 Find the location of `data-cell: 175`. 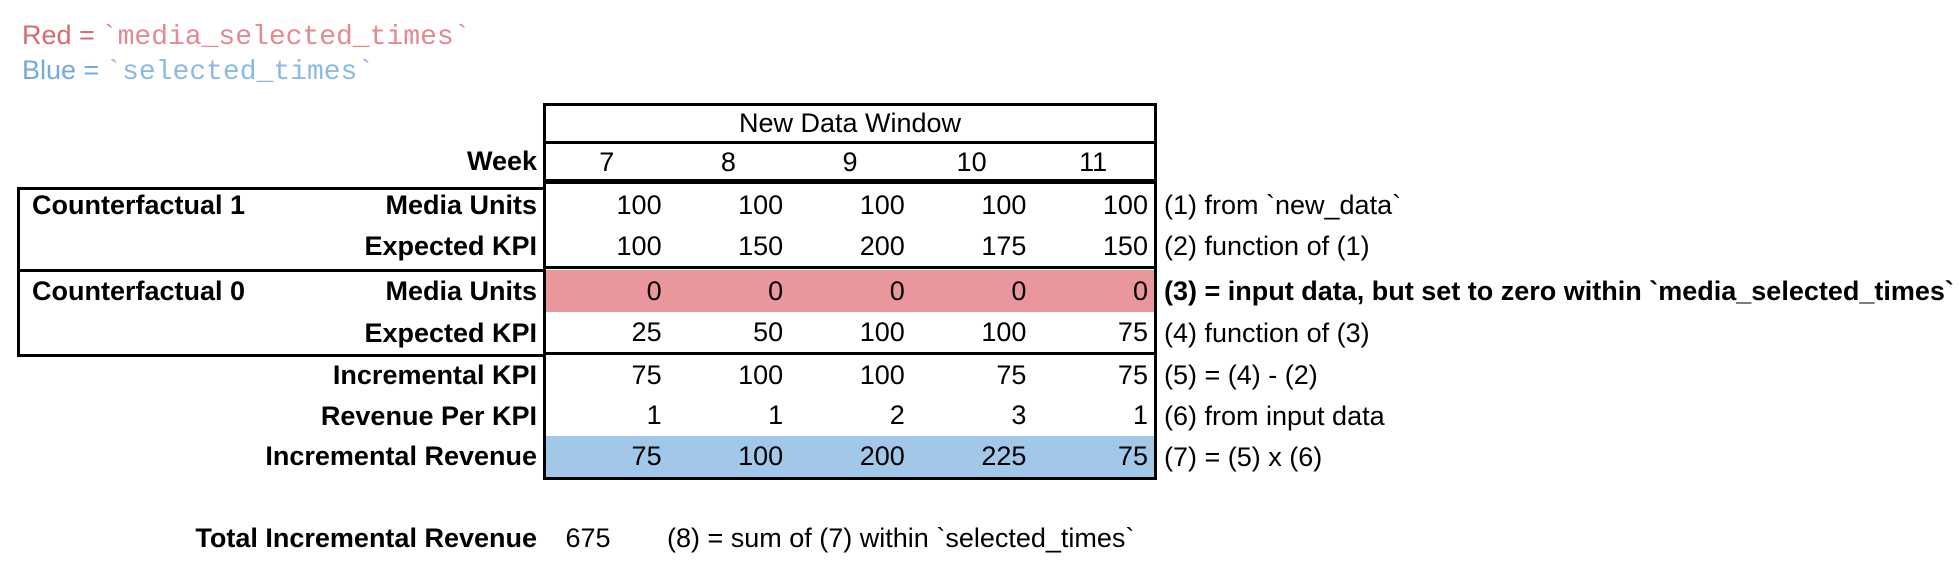

data-cell: 175 is located at coordinates (1004, 246).